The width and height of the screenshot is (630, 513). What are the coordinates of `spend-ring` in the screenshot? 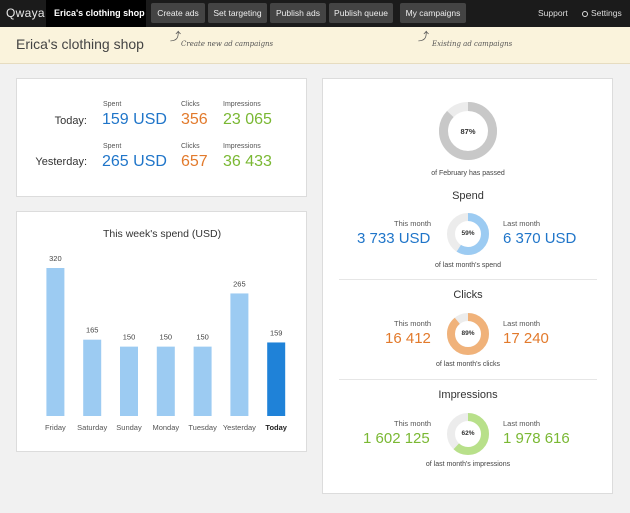 It's located at (468, 234).